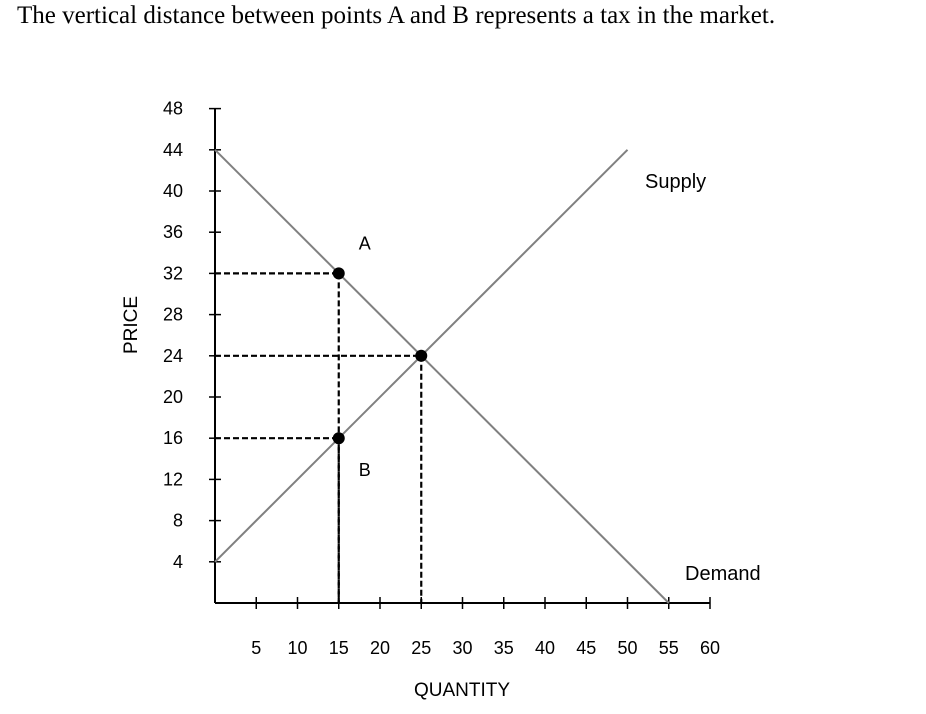  I want to click on y-tick-label: 8, so click(178, 521).